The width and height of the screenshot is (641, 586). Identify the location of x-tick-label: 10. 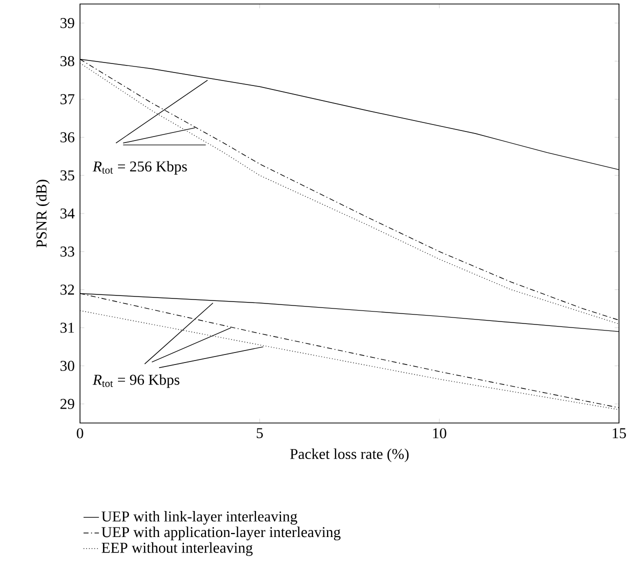
(439, 433).